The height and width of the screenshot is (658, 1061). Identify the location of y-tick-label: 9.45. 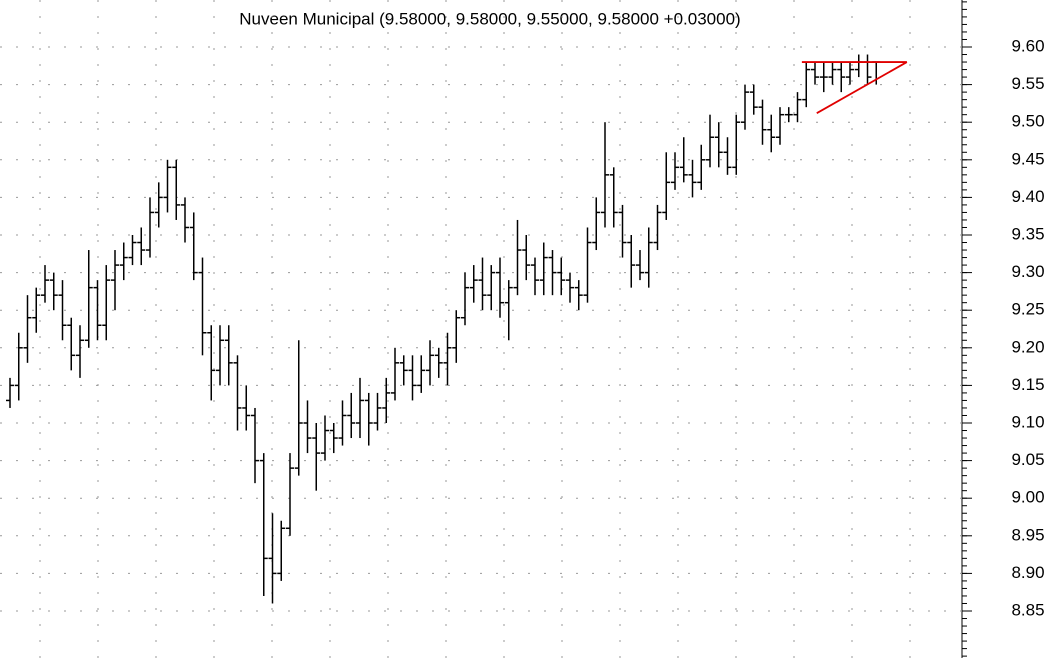
(1027, 158).